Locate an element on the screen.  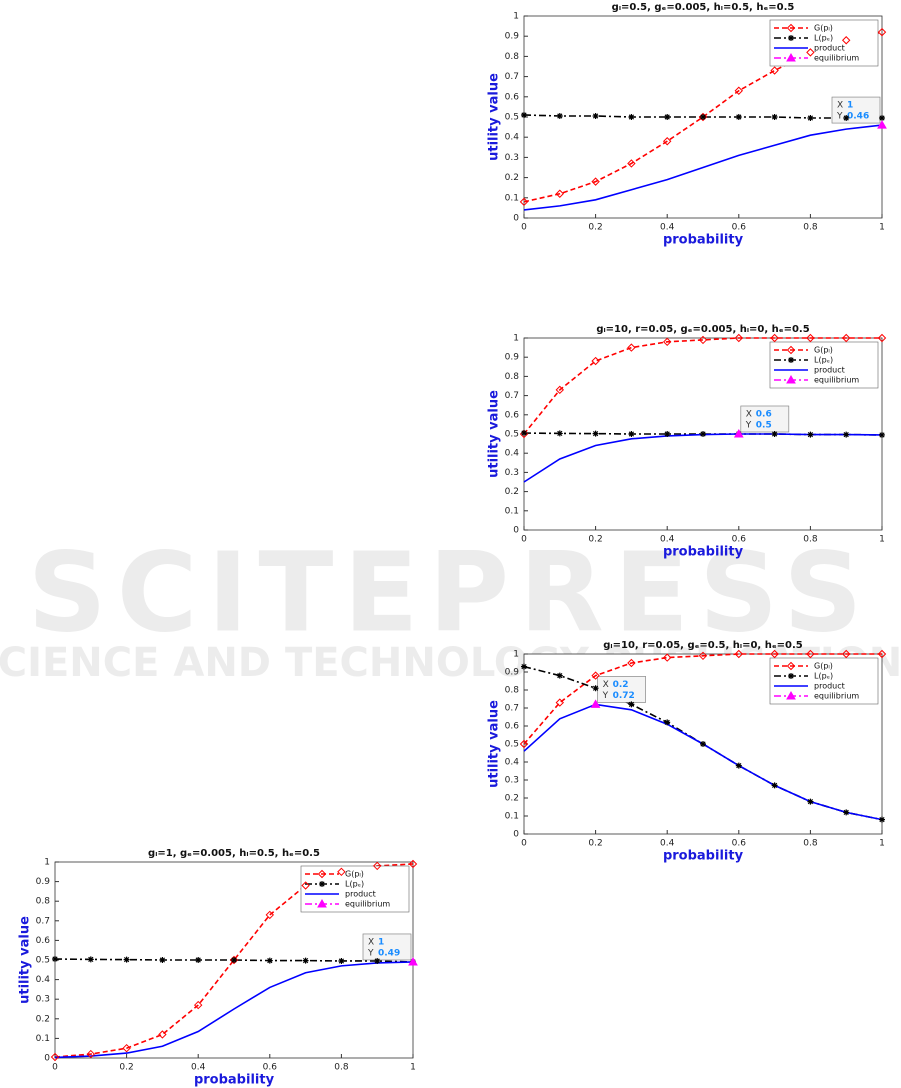
x-tick-label: 0.6 is located at coordinates (739, 228).